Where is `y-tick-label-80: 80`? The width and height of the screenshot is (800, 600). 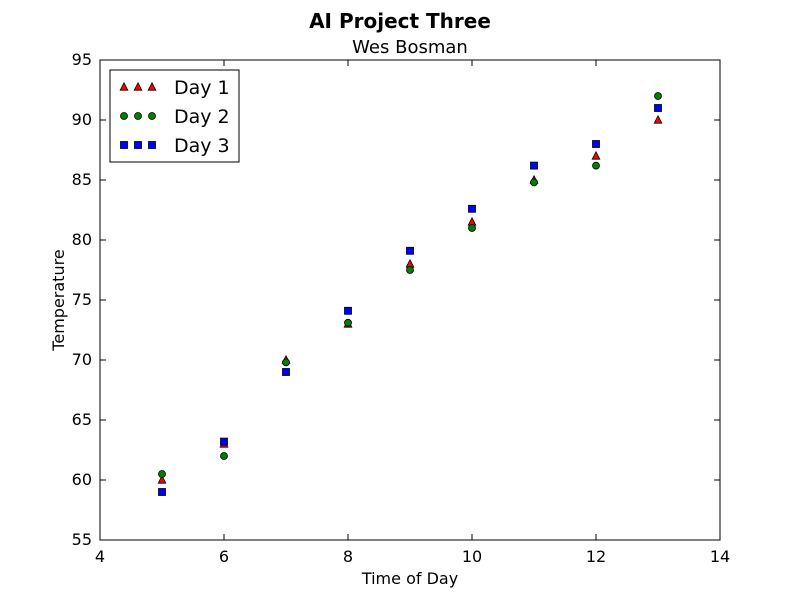 y-tick-label-80: 80 is located at coordinates (82, 239).